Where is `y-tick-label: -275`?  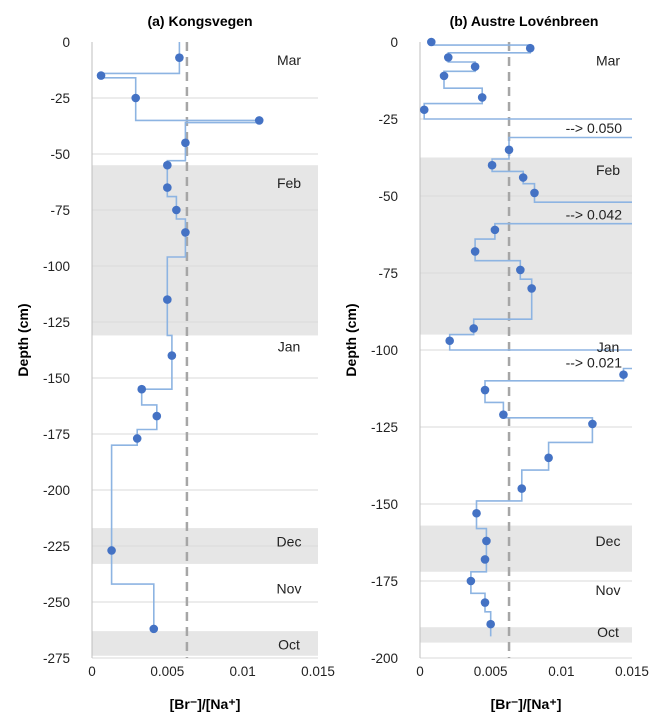 y-tick-label: -275 is located at coordinates (56, 658).